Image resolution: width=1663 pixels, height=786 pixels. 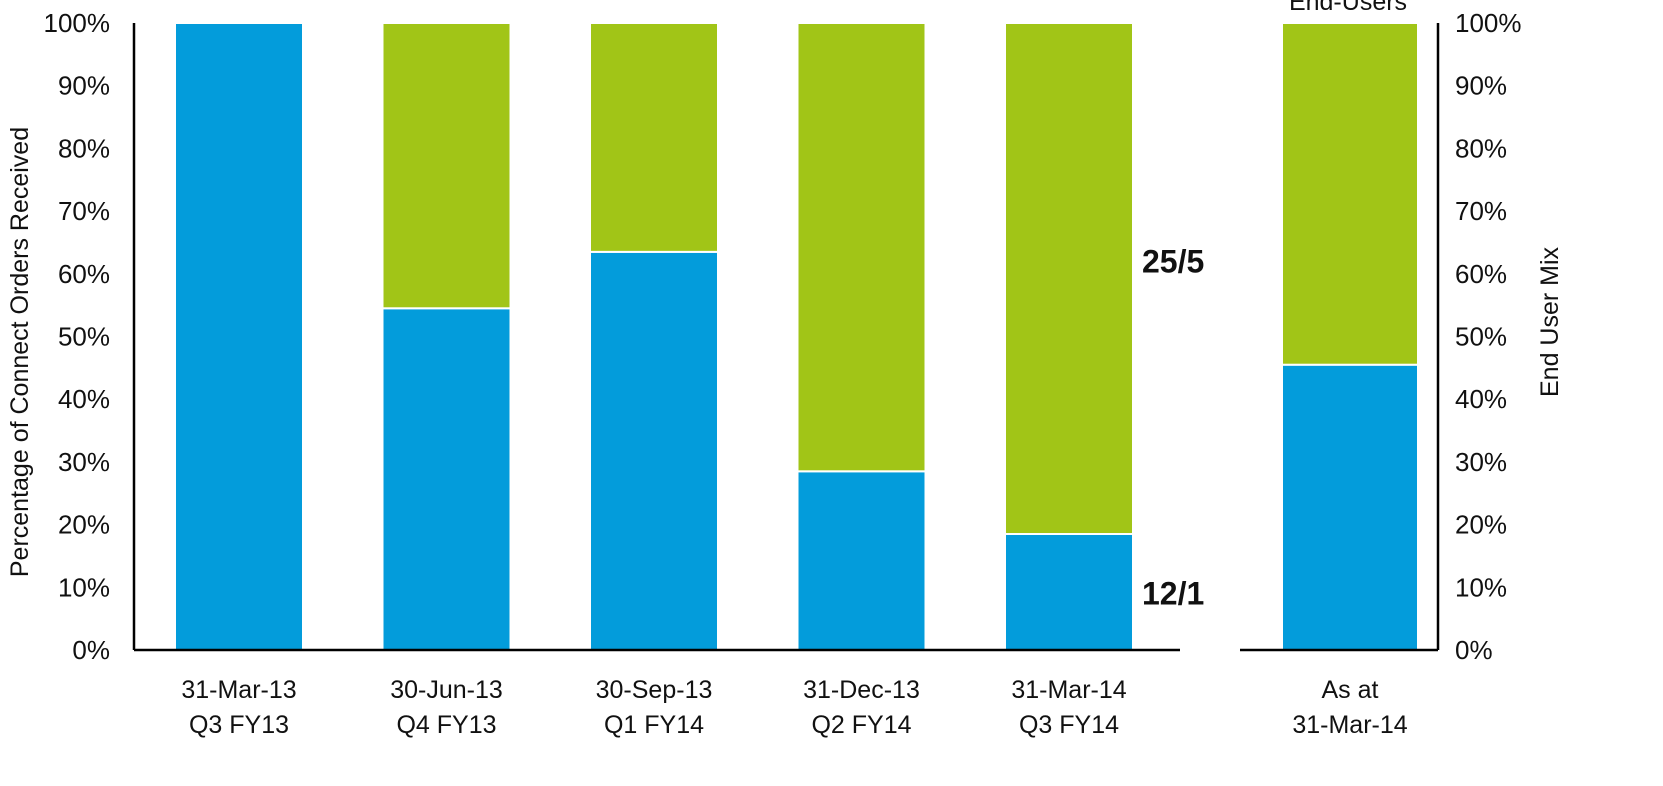 What do you see at coordinates (84, 399) in the screenshot?
I see `left-y-tick-label: 40%` at bounding box center [84, 399].